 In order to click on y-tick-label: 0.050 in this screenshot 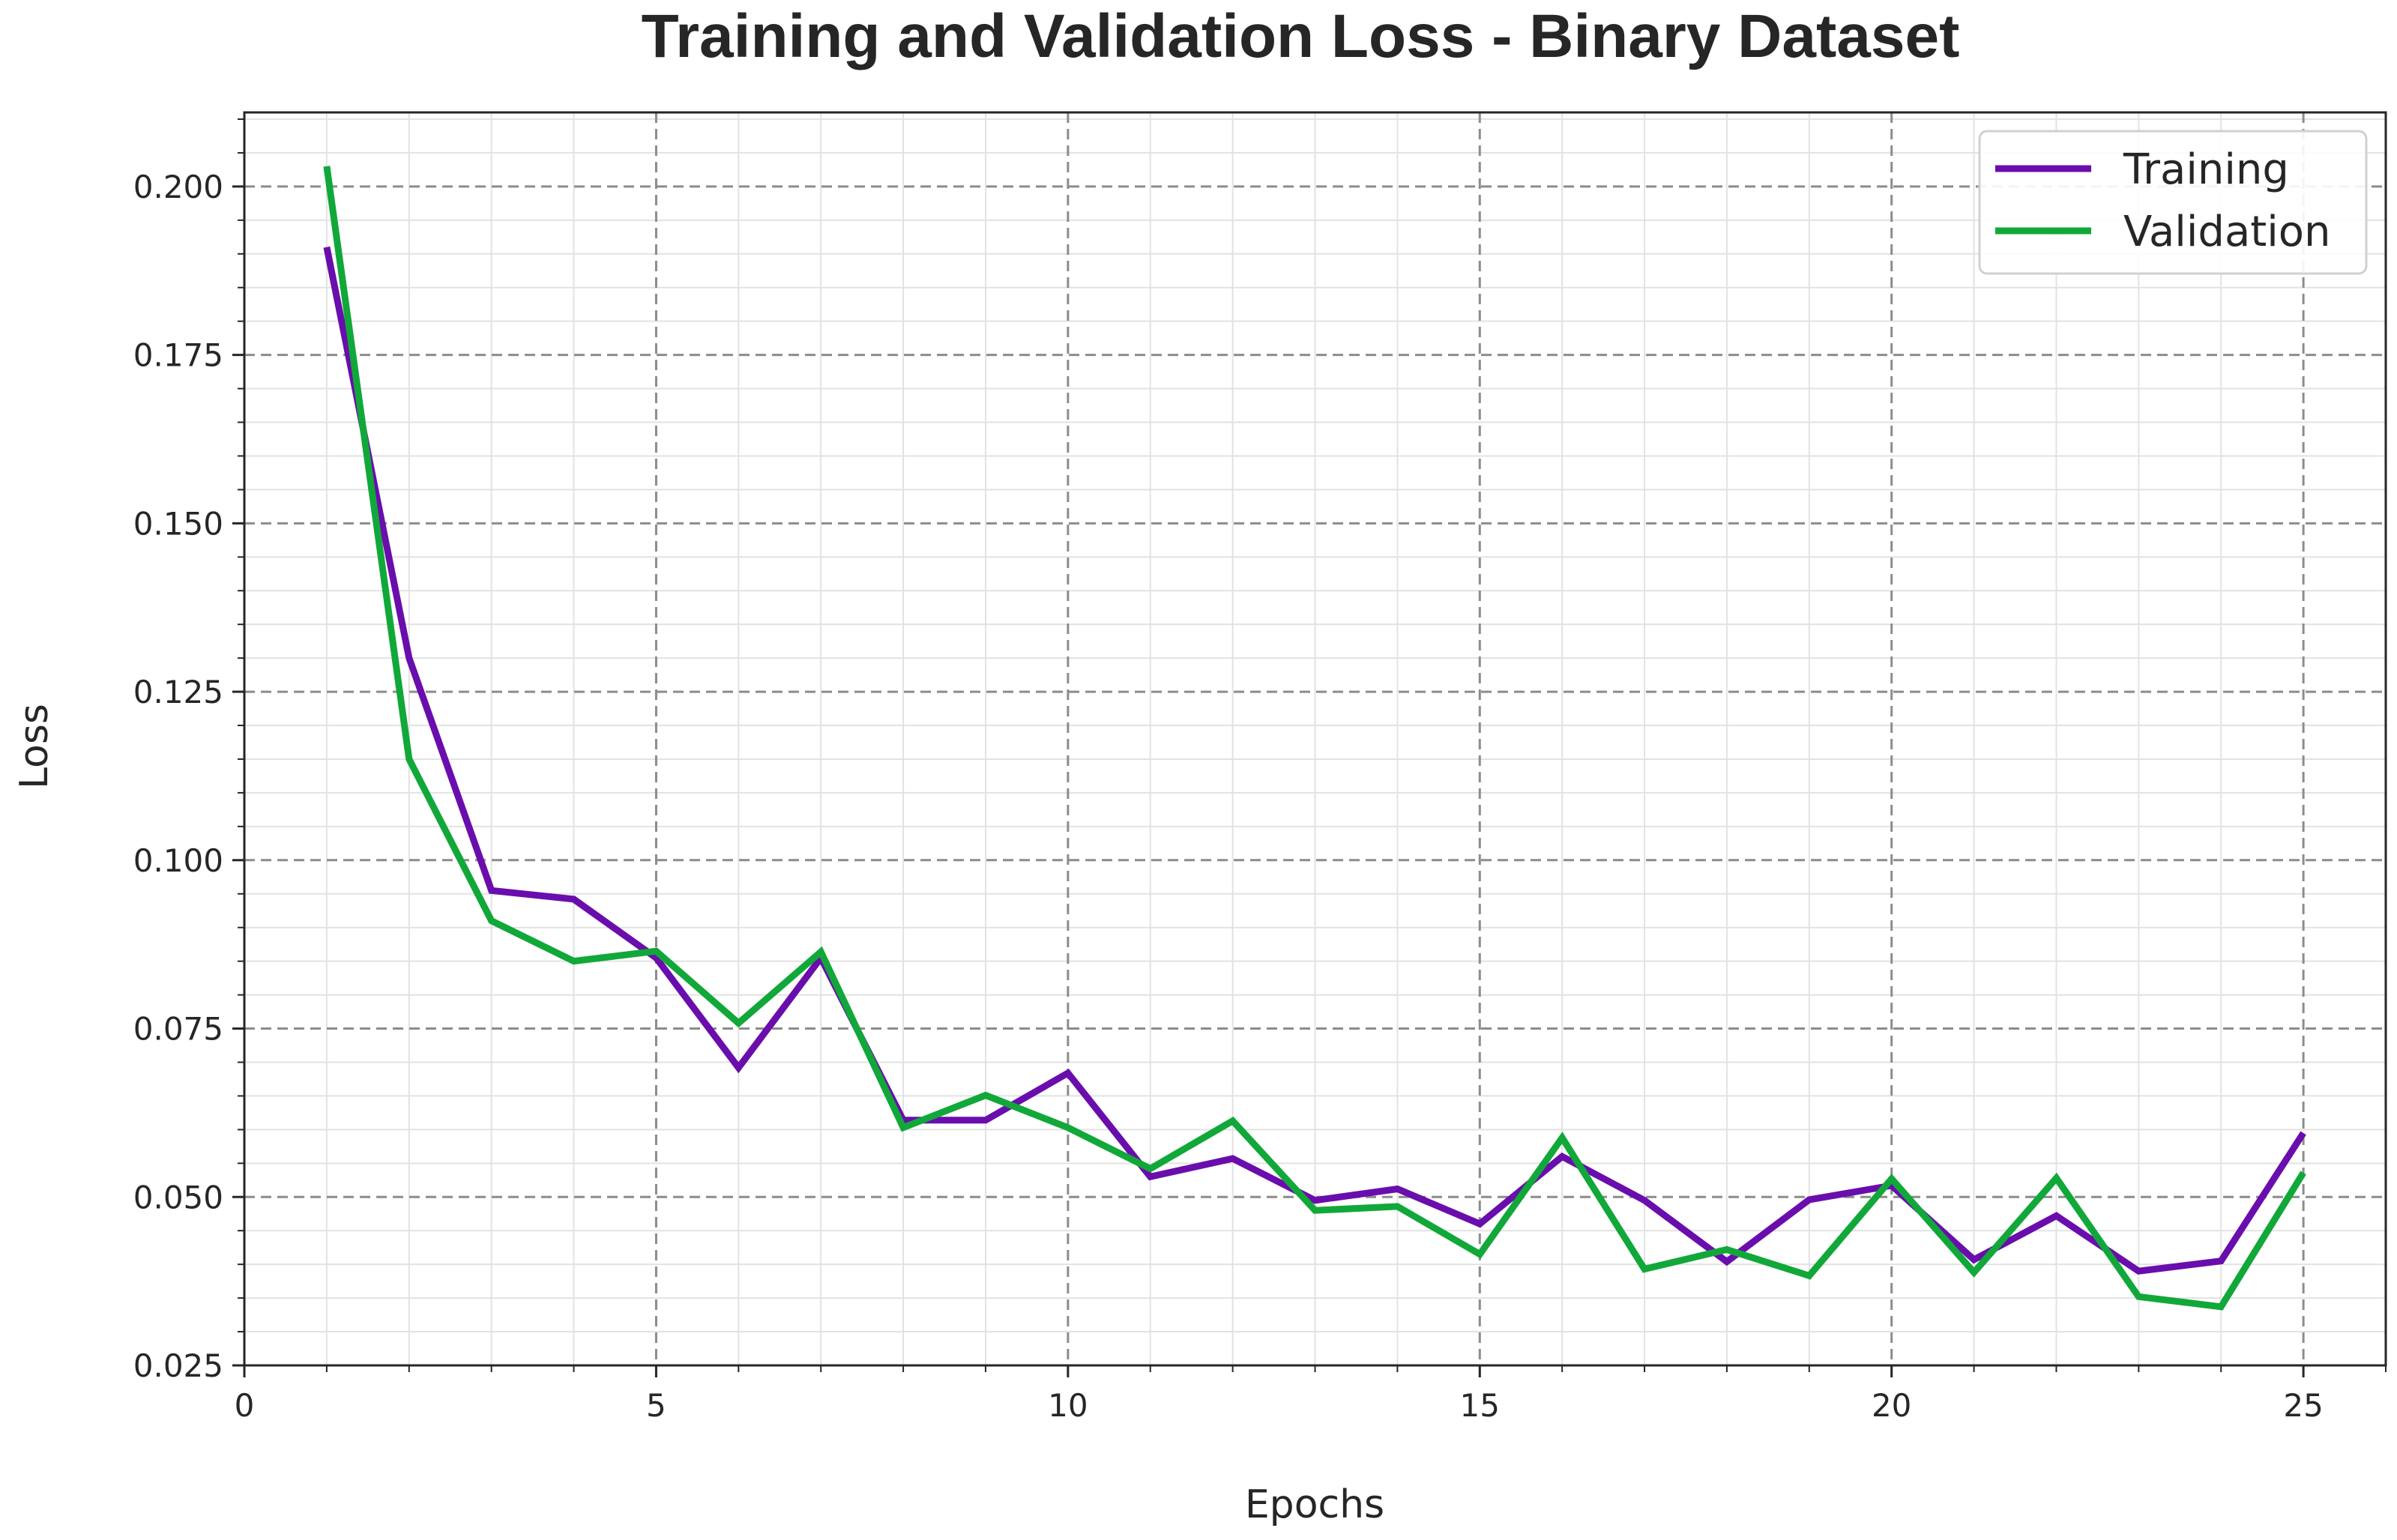, I will do `click(178, 1198)`.